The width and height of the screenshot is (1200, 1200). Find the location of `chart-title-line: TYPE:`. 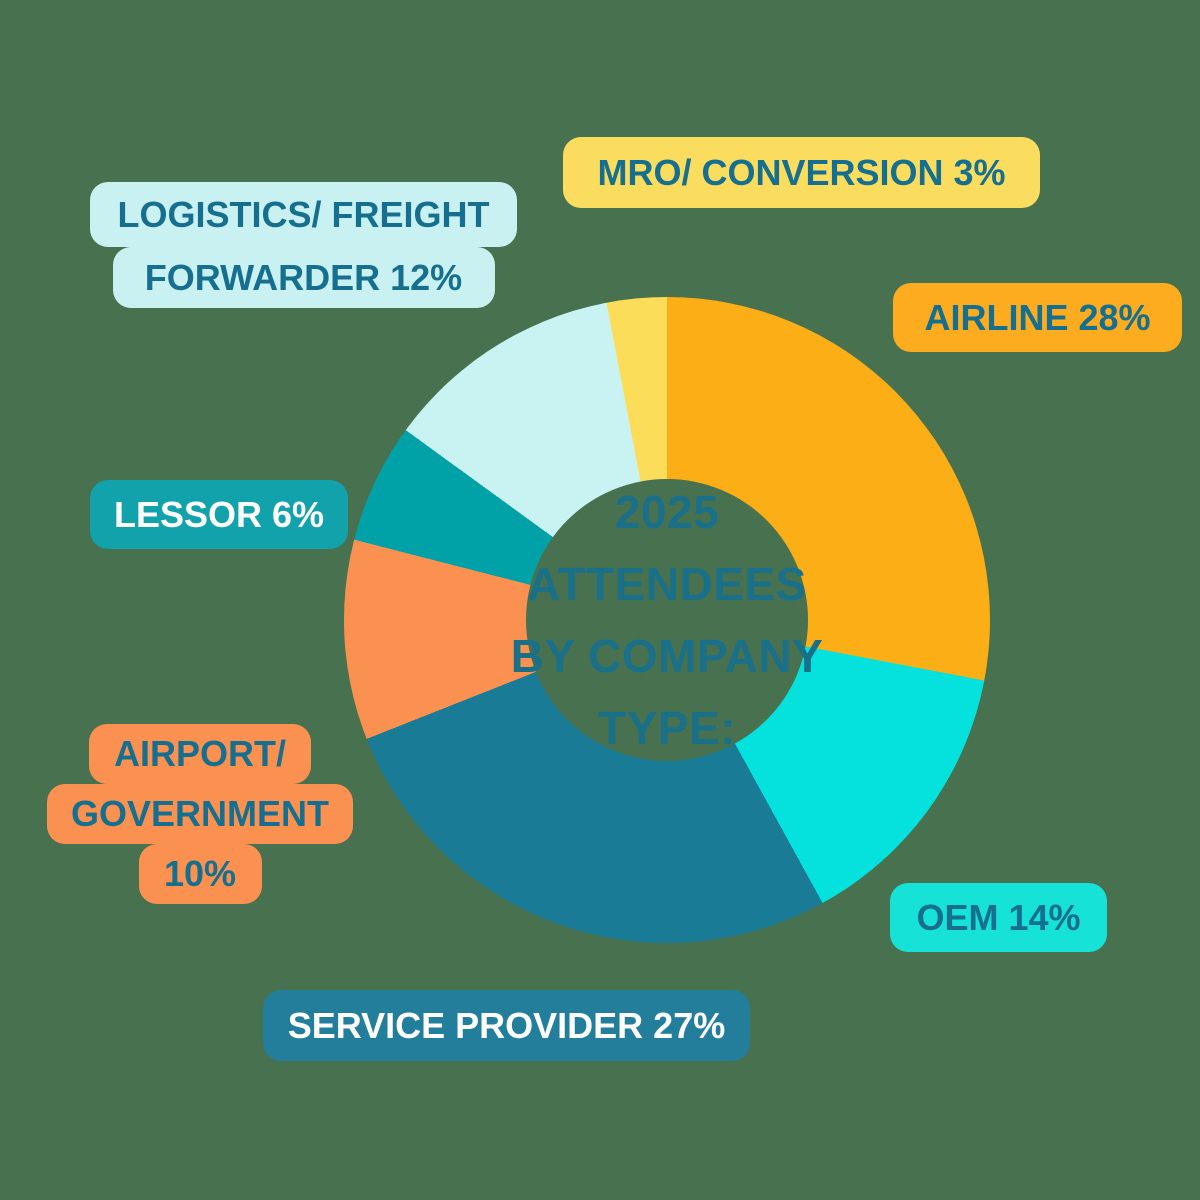

chart-title-line: TYPE: is located at coordinates (667, 728).